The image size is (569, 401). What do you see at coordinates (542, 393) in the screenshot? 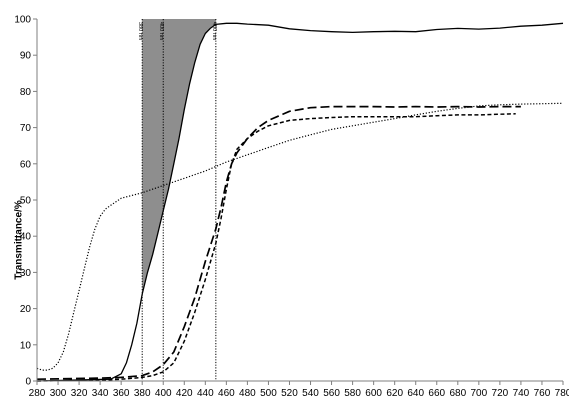
I see `x-tick-label-760: 760` at bounding box center [542, 393].